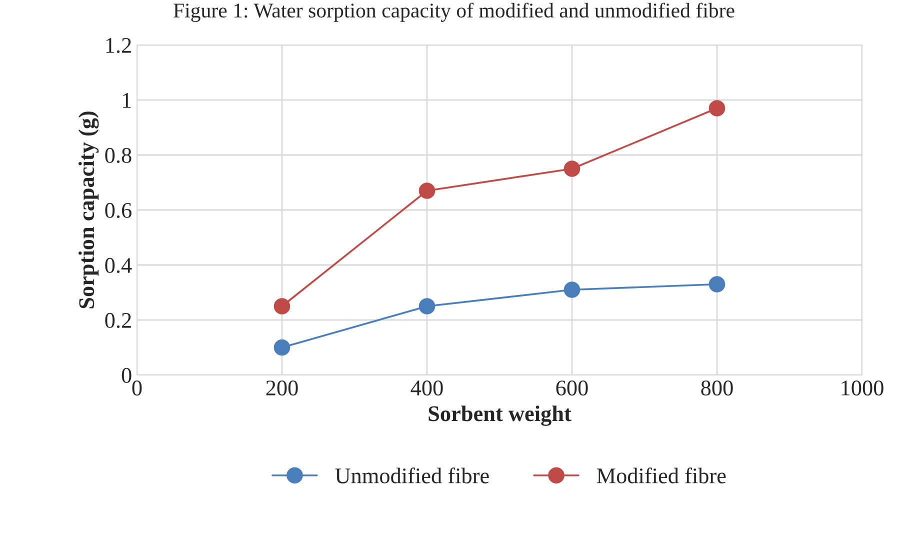 The image size is (908, 545). I want to click on x-tick-label: 600, so click(572, 388).